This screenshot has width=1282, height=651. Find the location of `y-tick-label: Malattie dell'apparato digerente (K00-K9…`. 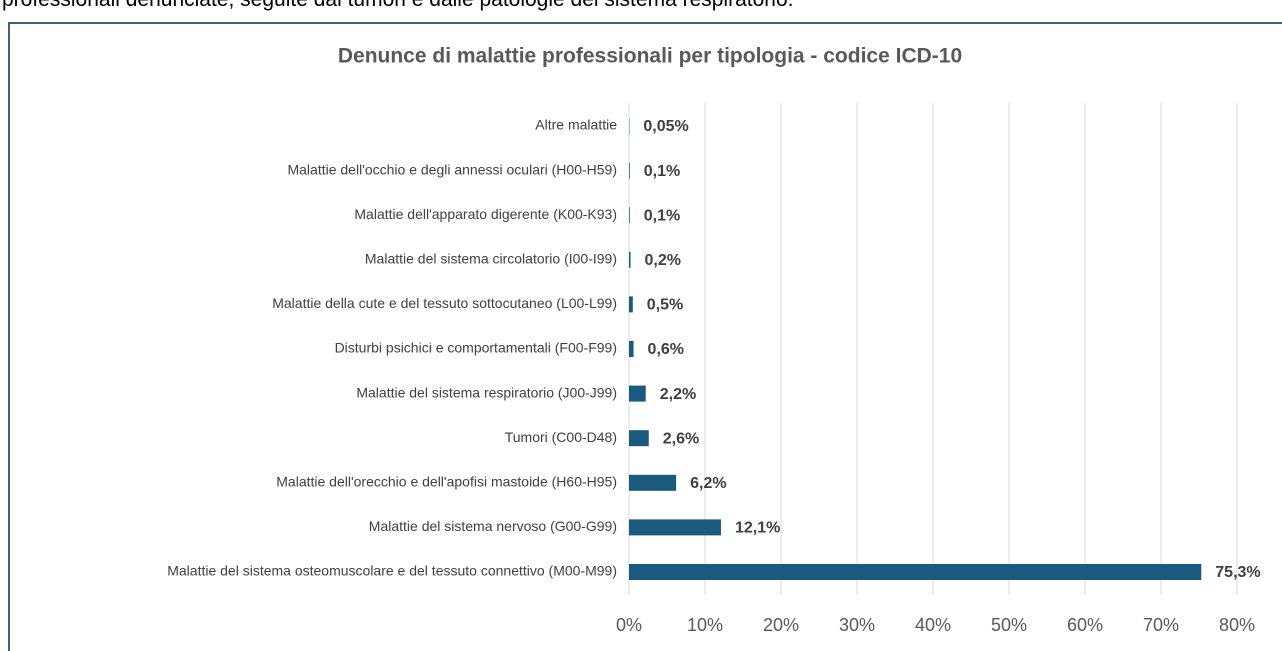

y-tick-label: Malattie dell'apparato digerente (K00-K9… is located at coordinates (485, 214).